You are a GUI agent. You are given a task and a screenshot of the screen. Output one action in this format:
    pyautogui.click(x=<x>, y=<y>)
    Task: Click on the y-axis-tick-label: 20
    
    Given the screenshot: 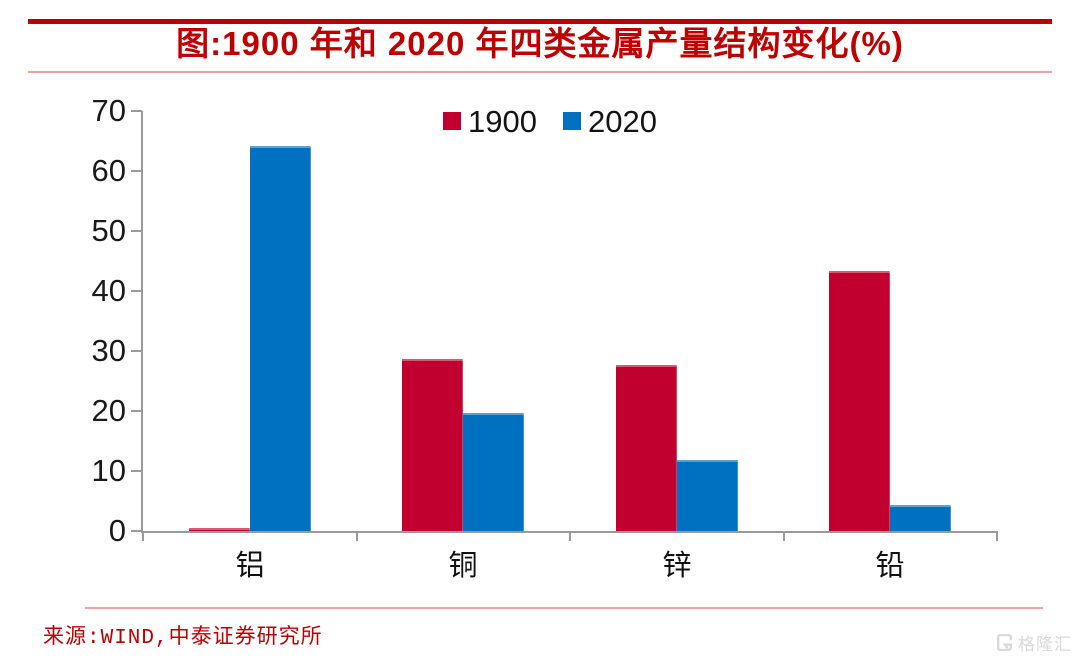 What is the action you would take?
    pyautogui.click(x=108, y=410)
    